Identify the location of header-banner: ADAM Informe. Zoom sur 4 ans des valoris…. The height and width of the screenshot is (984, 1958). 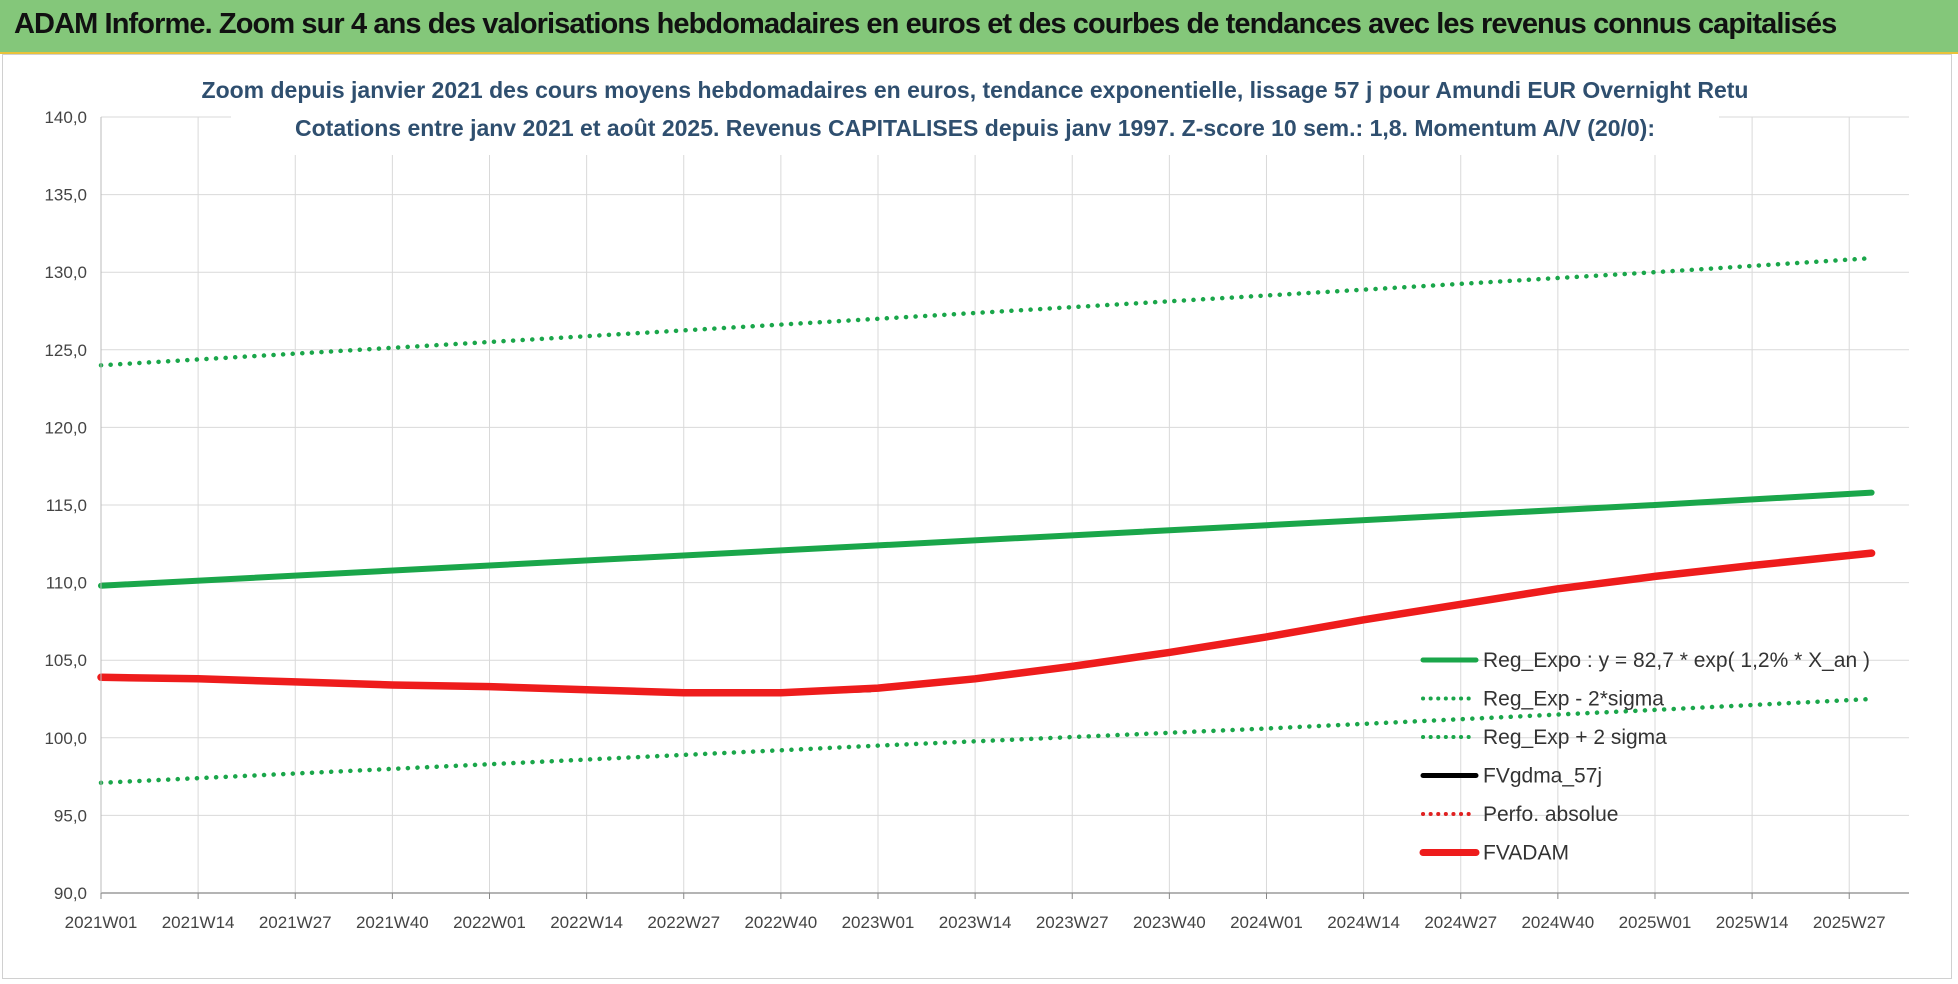
(979, 27).